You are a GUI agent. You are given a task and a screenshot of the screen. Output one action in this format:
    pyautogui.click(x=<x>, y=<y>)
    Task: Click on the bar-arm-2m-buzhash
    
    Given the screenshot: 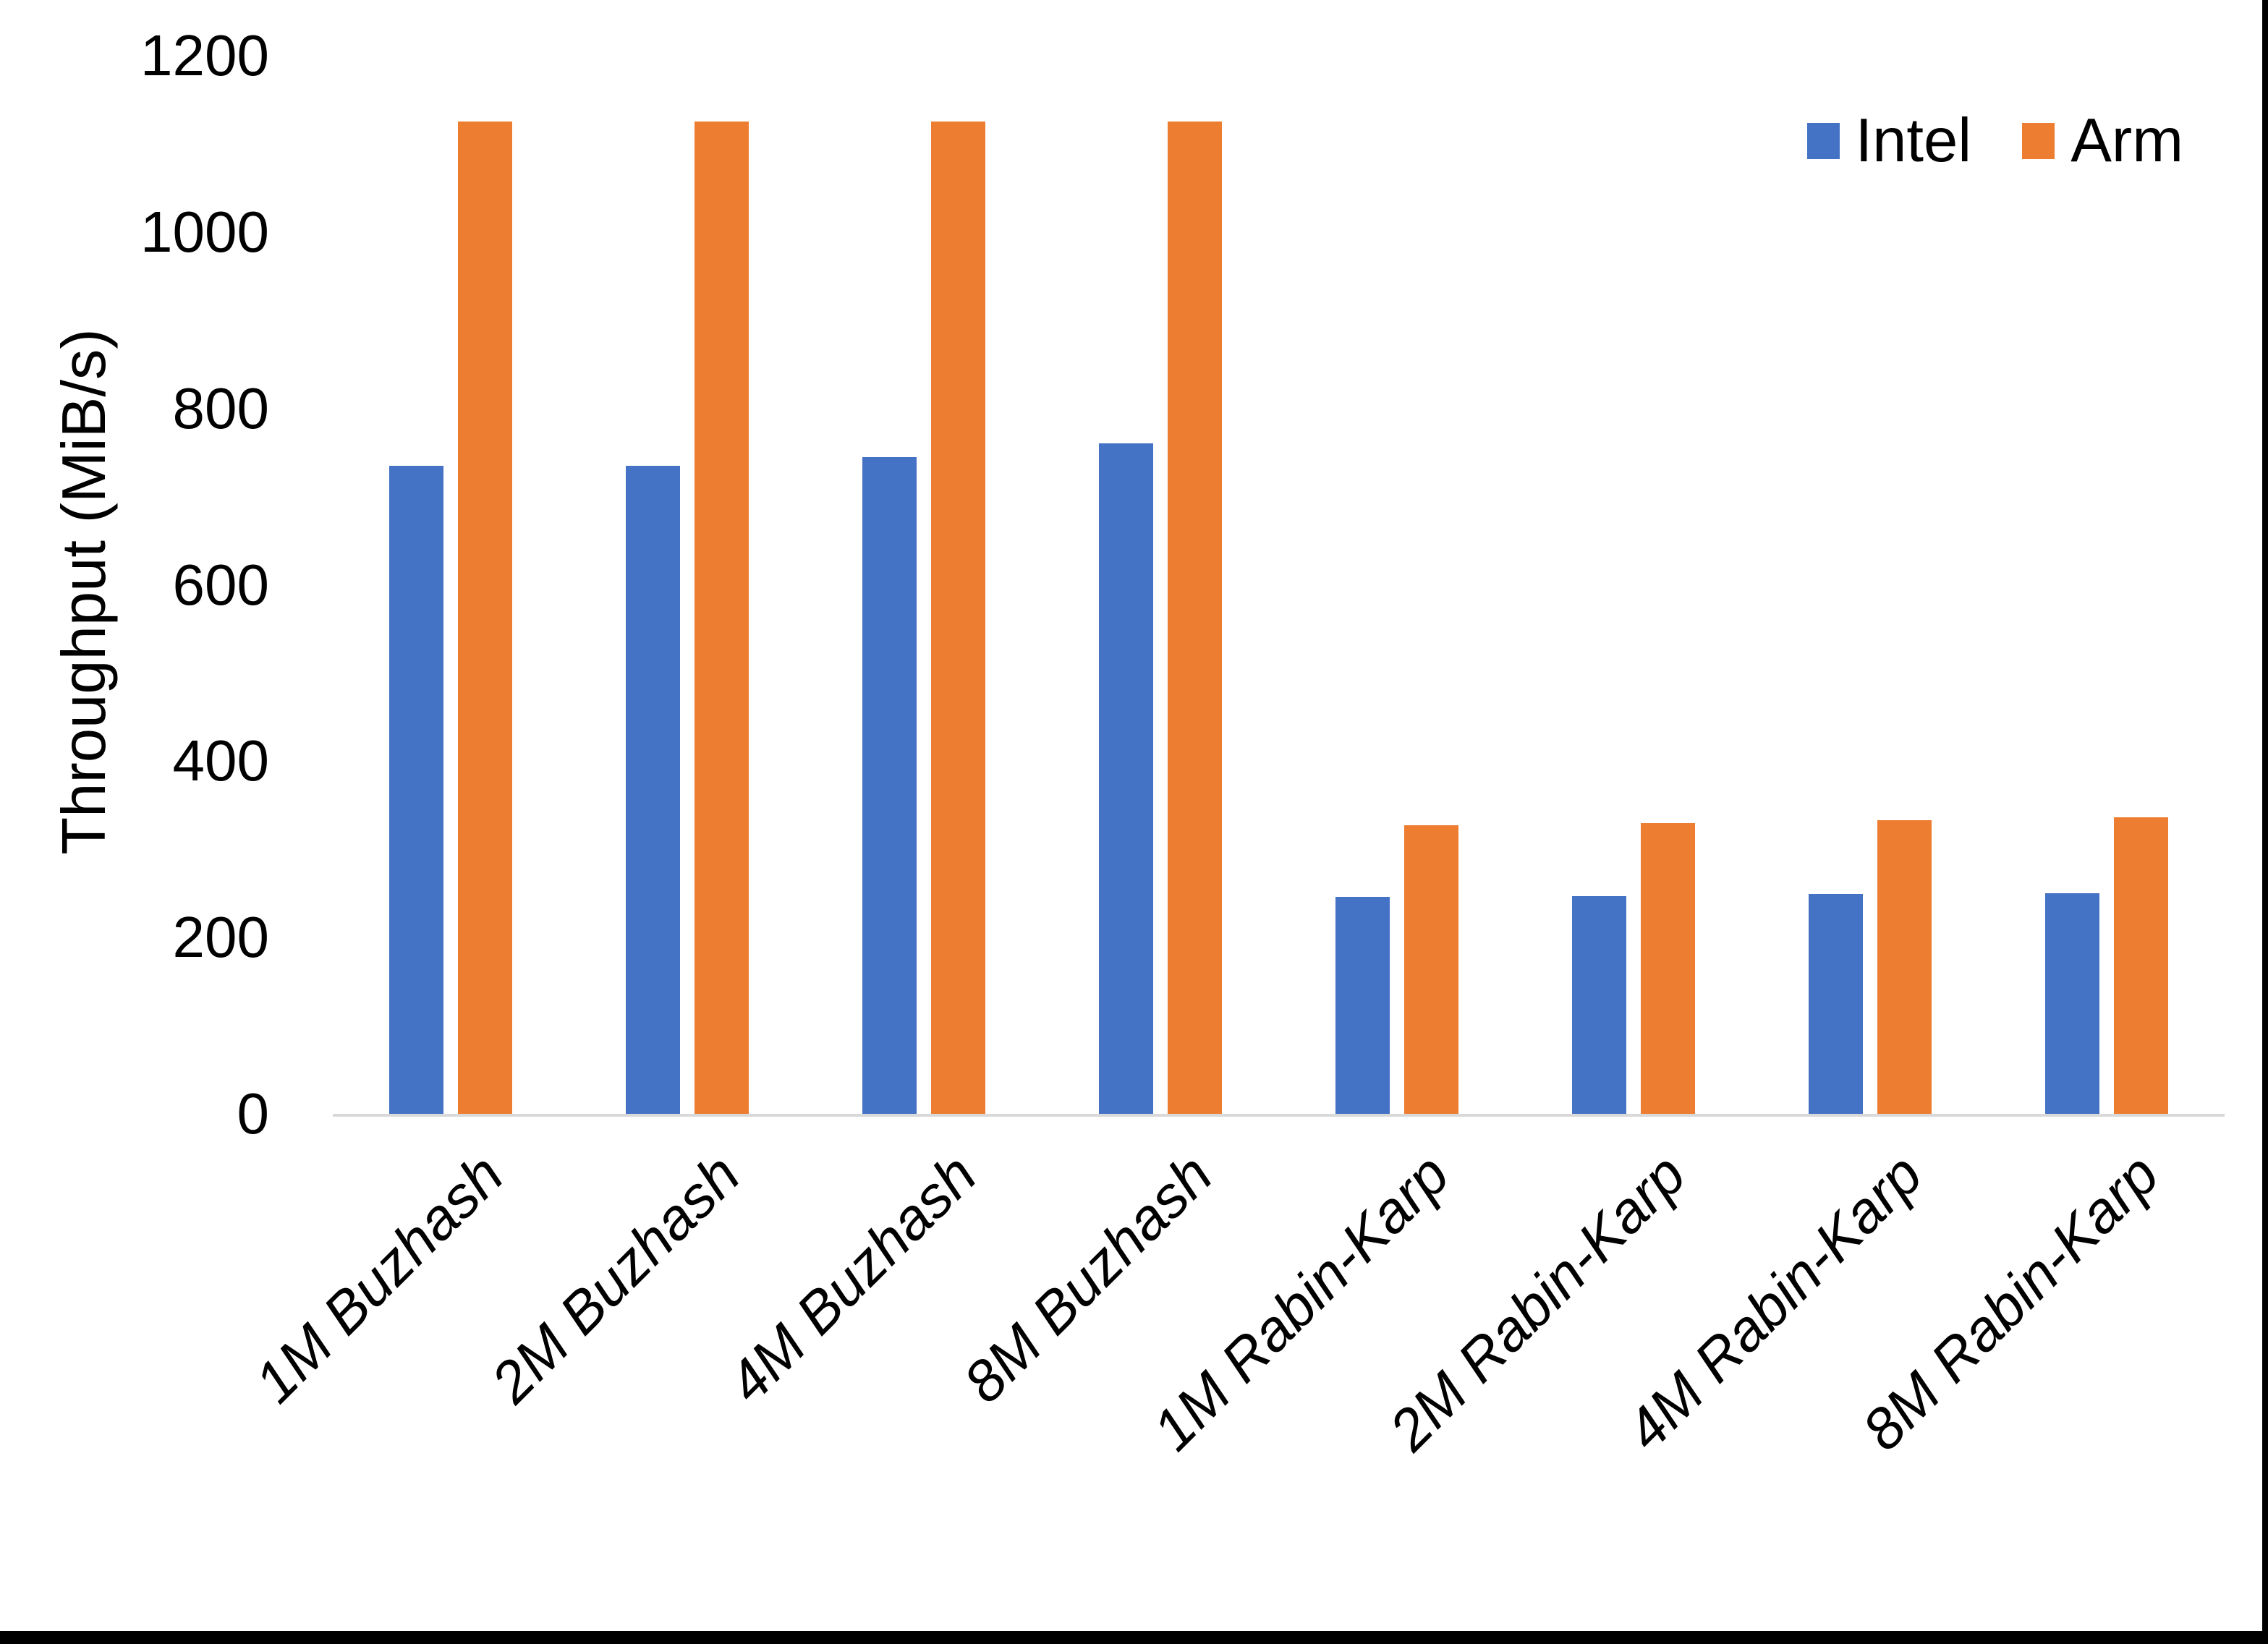 What is the action you would take?
    pyautogui.click(x=722, y=618)
    